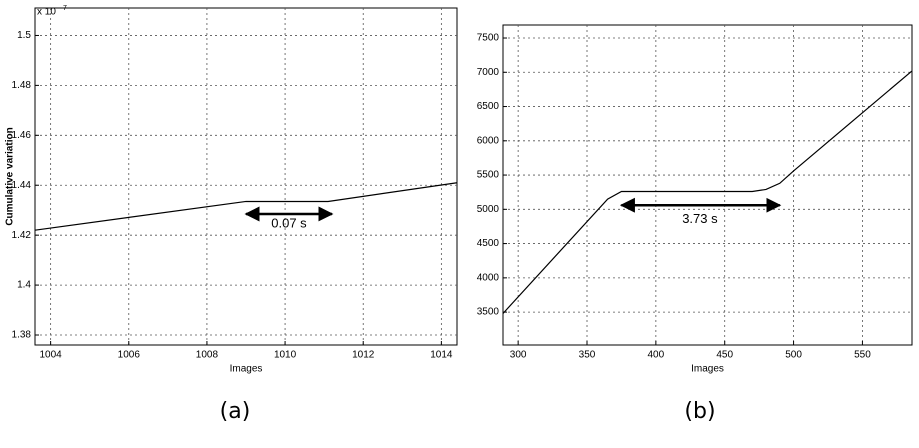 The width and height of the screenshot is (919, 448). I want to click on x-tick-label: 1004, so click(51, 355).